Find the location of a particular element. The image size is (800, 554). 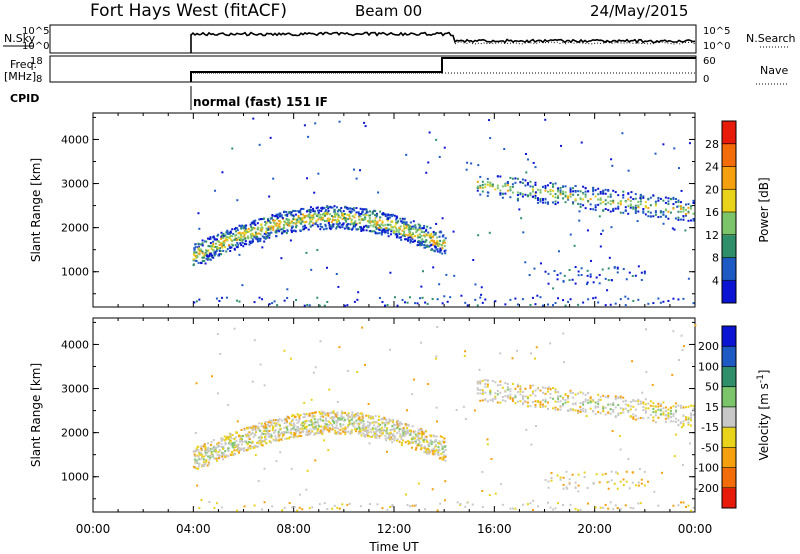

x-tick-label: 04:00 is located at coordinates (193, 529).